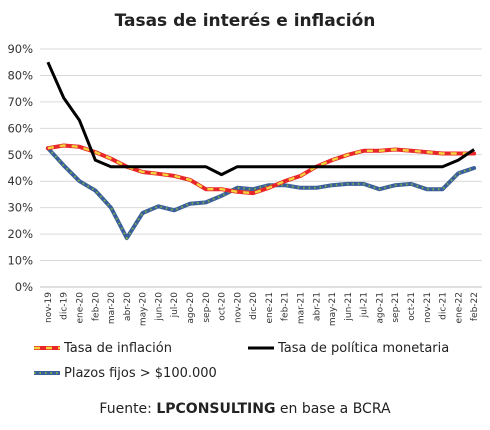  Describe the element at coordinates (20, 234) in the screenshot. I see `y-tick-label: 20%` at that location.